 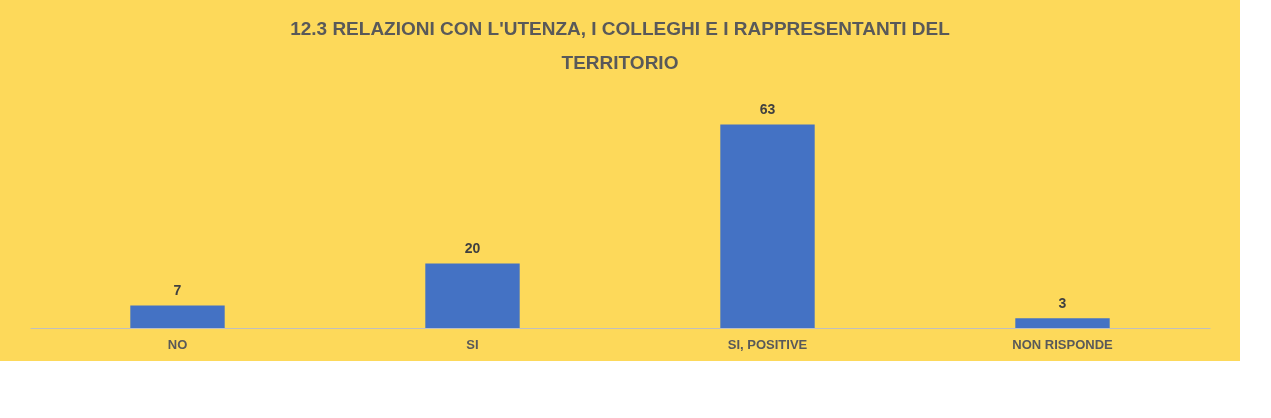 What do you see at coordinates (1063, 344) in the screenshot?
I see `x-tick-label: NON RISPONDE` at bounding box center [1063, 344].